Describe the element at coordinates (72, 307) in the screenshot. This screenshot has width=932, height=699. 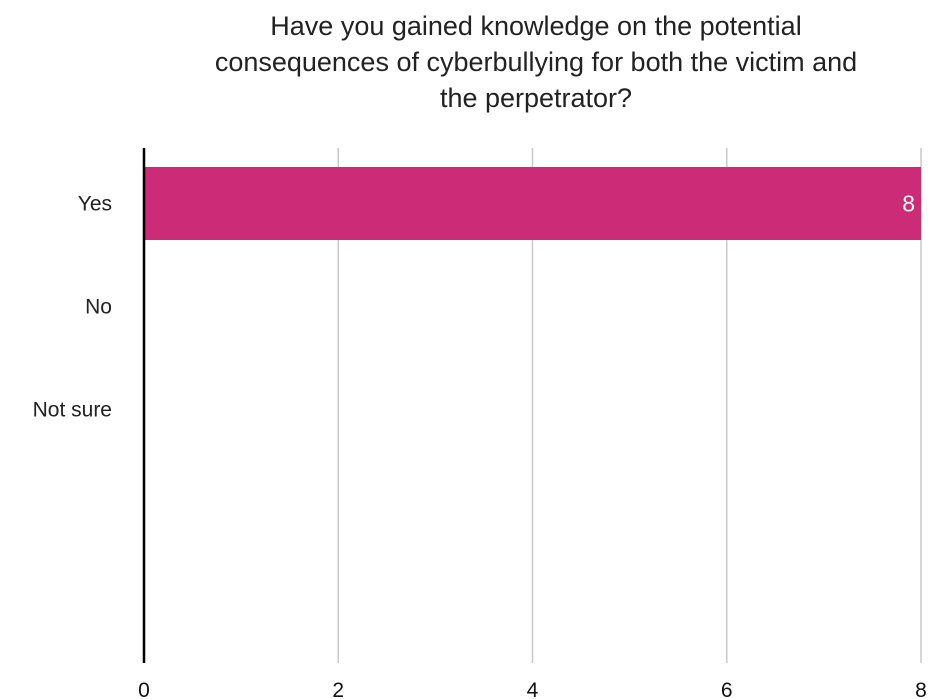
I see `category-labels: Yes No Not sure` at that location.